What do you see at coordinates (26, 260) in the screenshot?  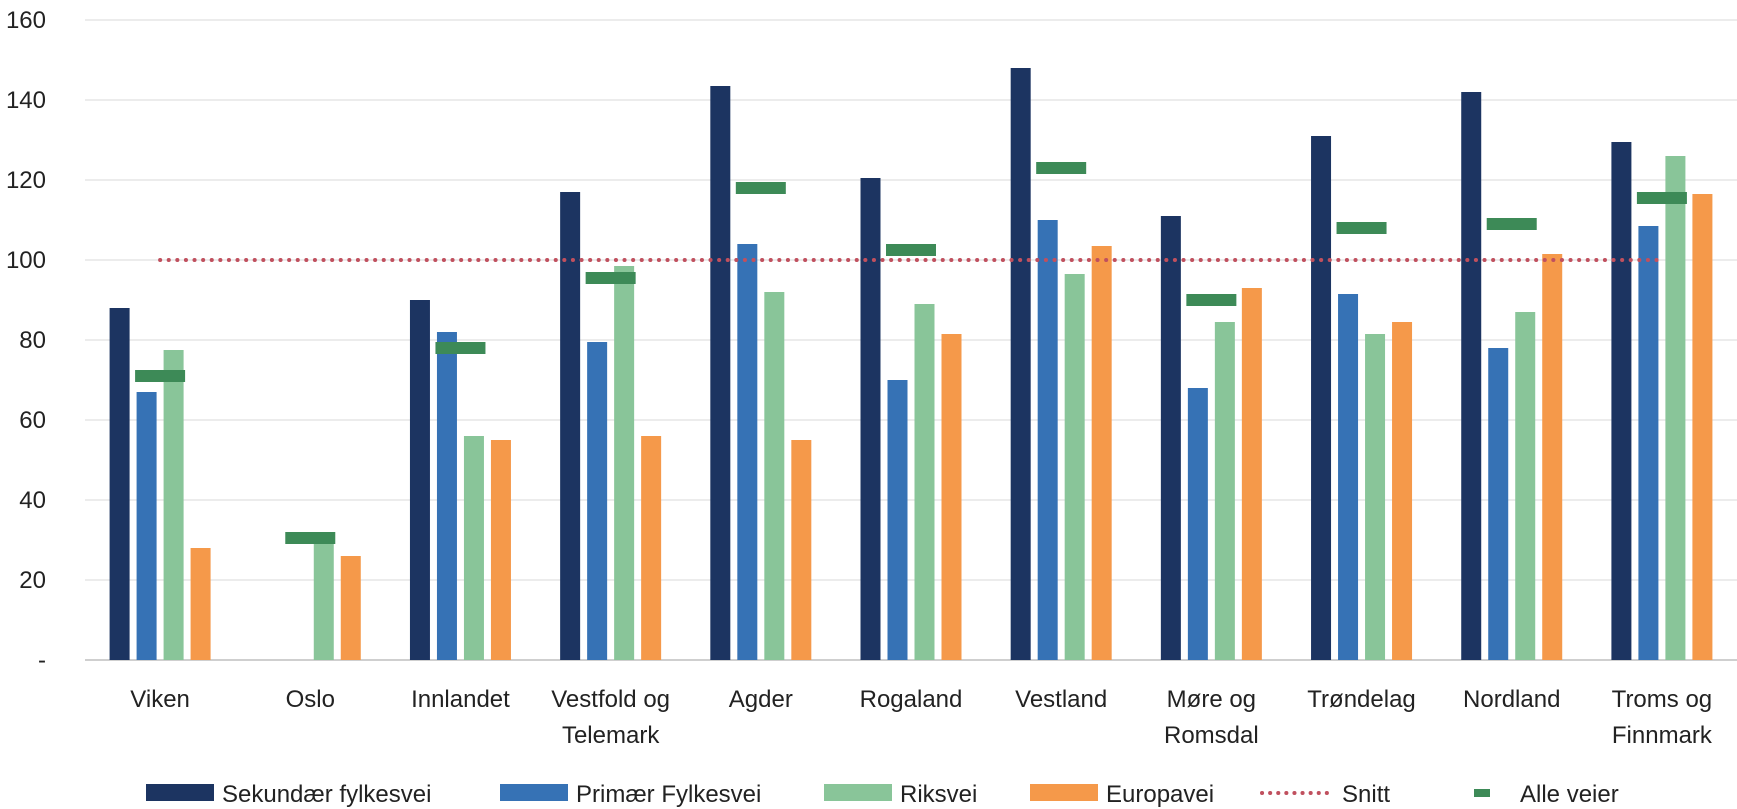 I see `y-tick-label: 100` at bounding box center [26, 260].